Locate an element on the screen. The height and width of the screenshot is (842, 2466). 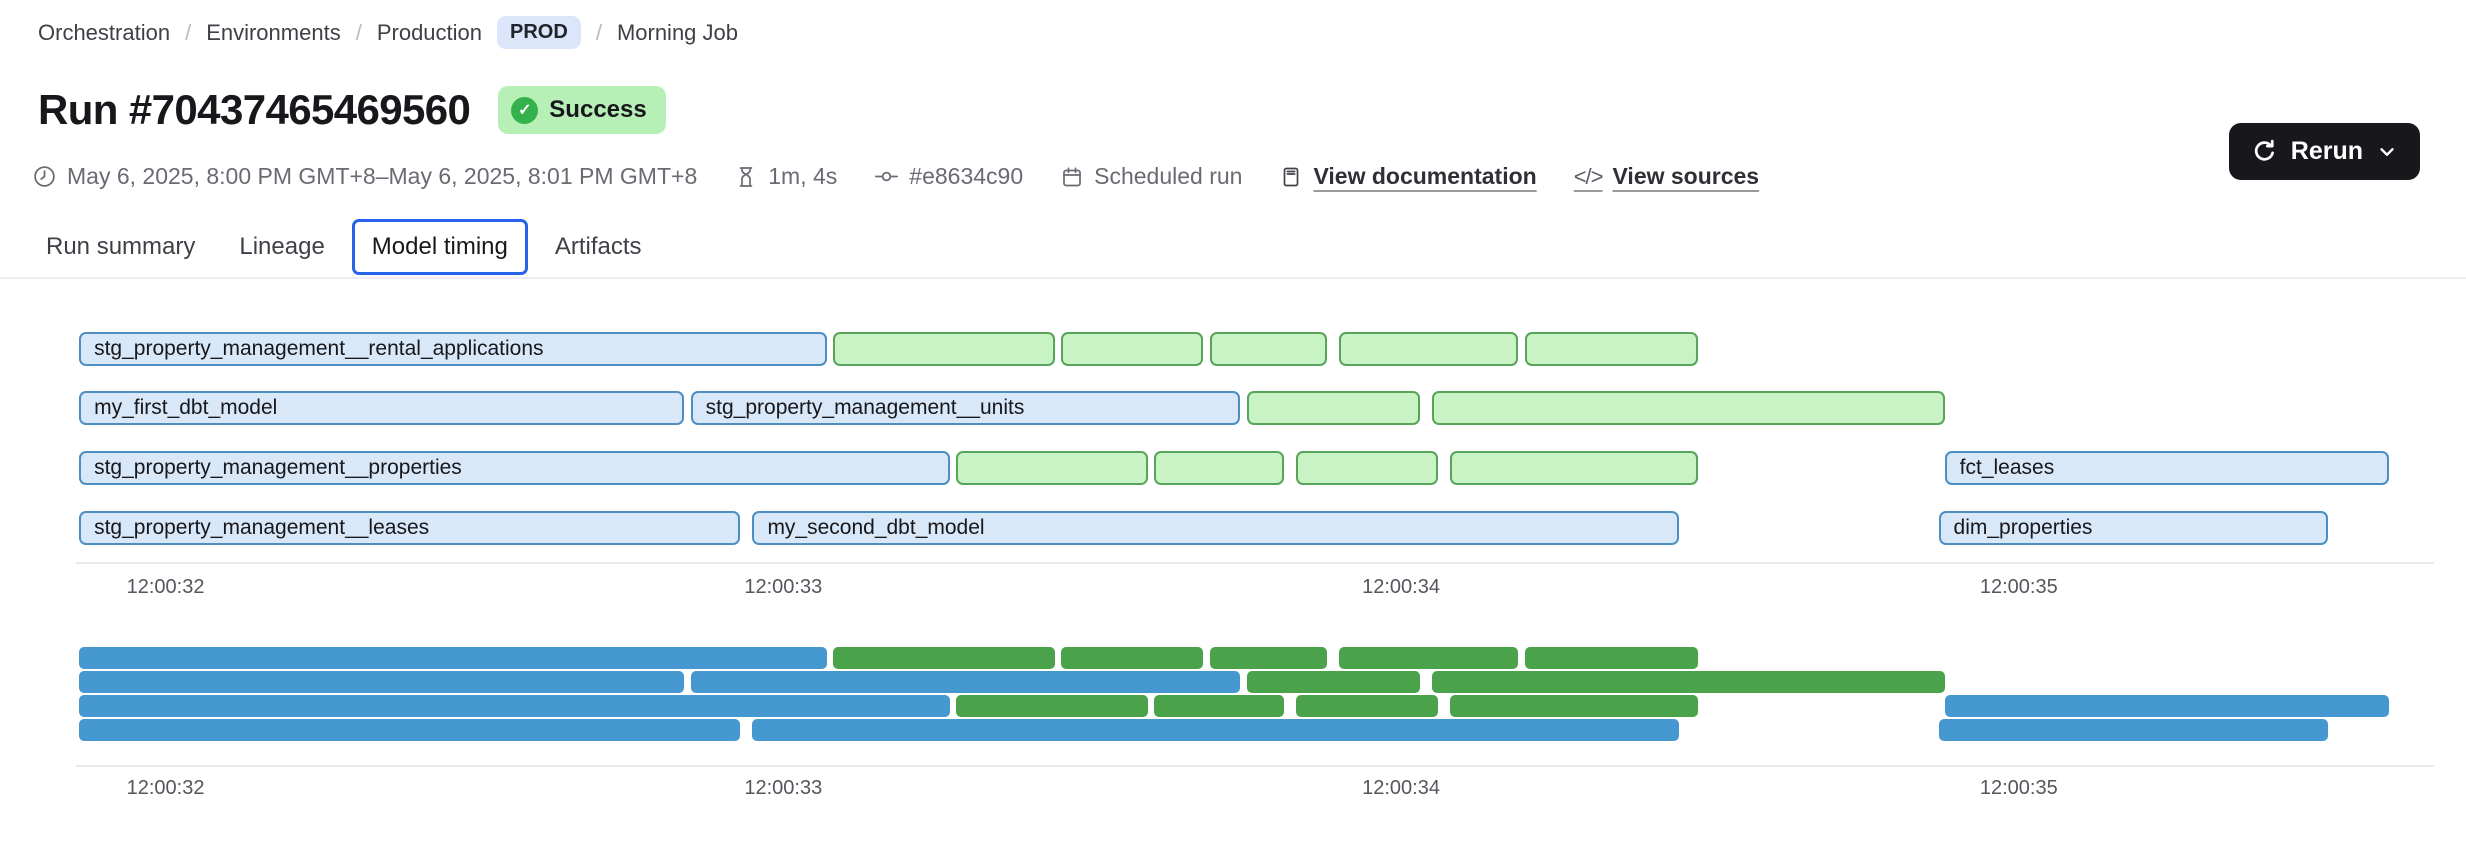
model-bar-dim_properties is located at coordinates (2133, 730).